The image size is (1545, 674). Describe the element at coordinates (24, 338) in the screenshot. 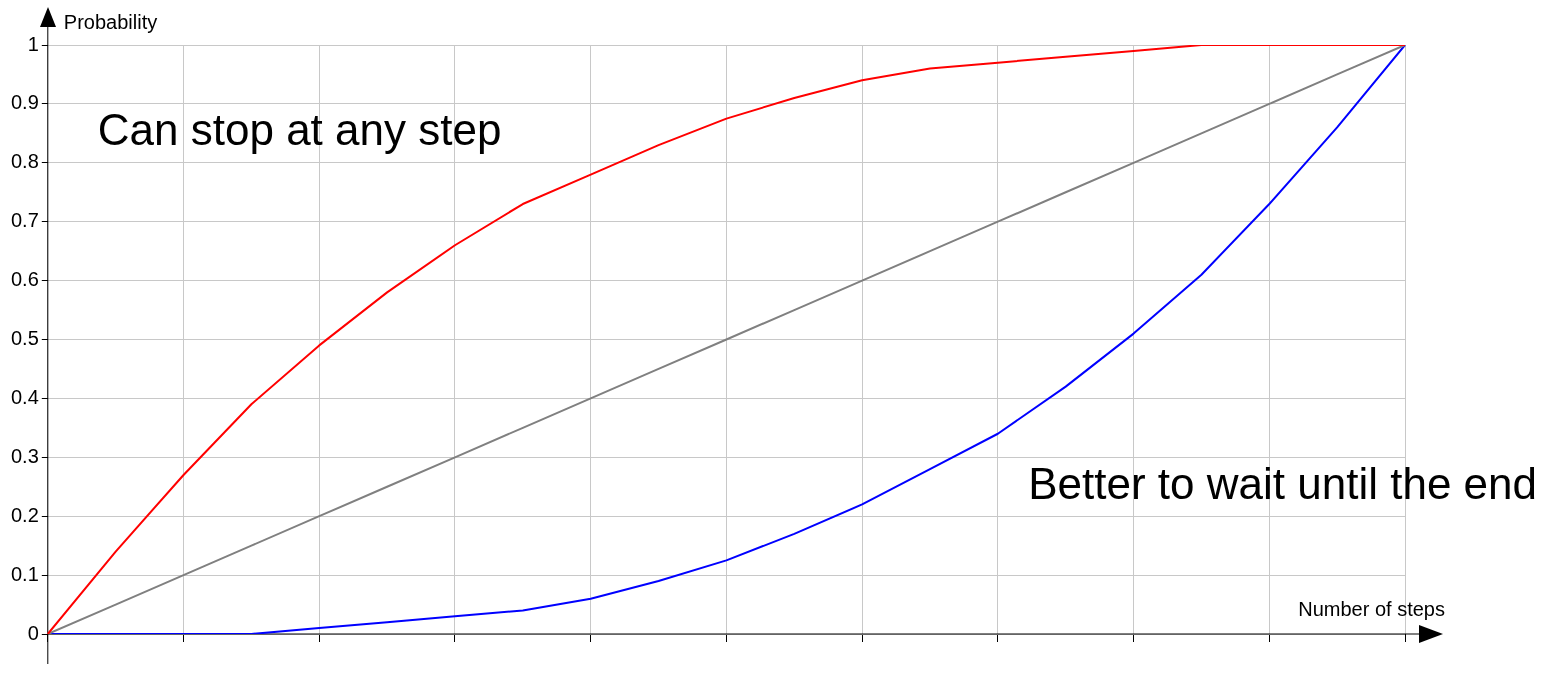

I see `y-tick-label: 0.5` at that location.